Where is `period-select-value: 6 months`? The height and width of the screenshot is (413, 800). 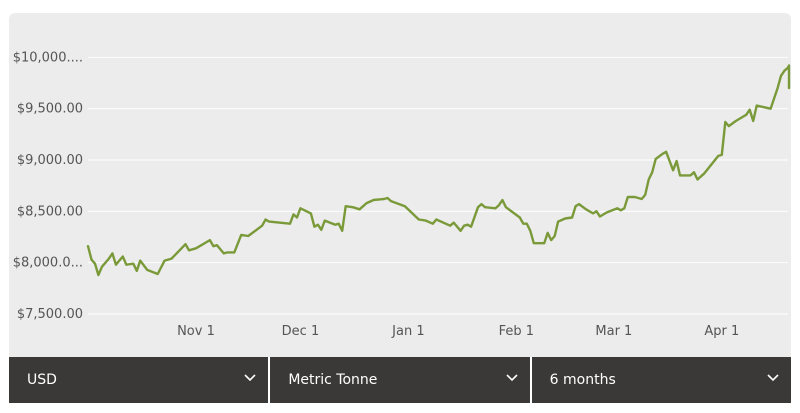 period-select-value: 6 months is located at coordinates (582, 380).